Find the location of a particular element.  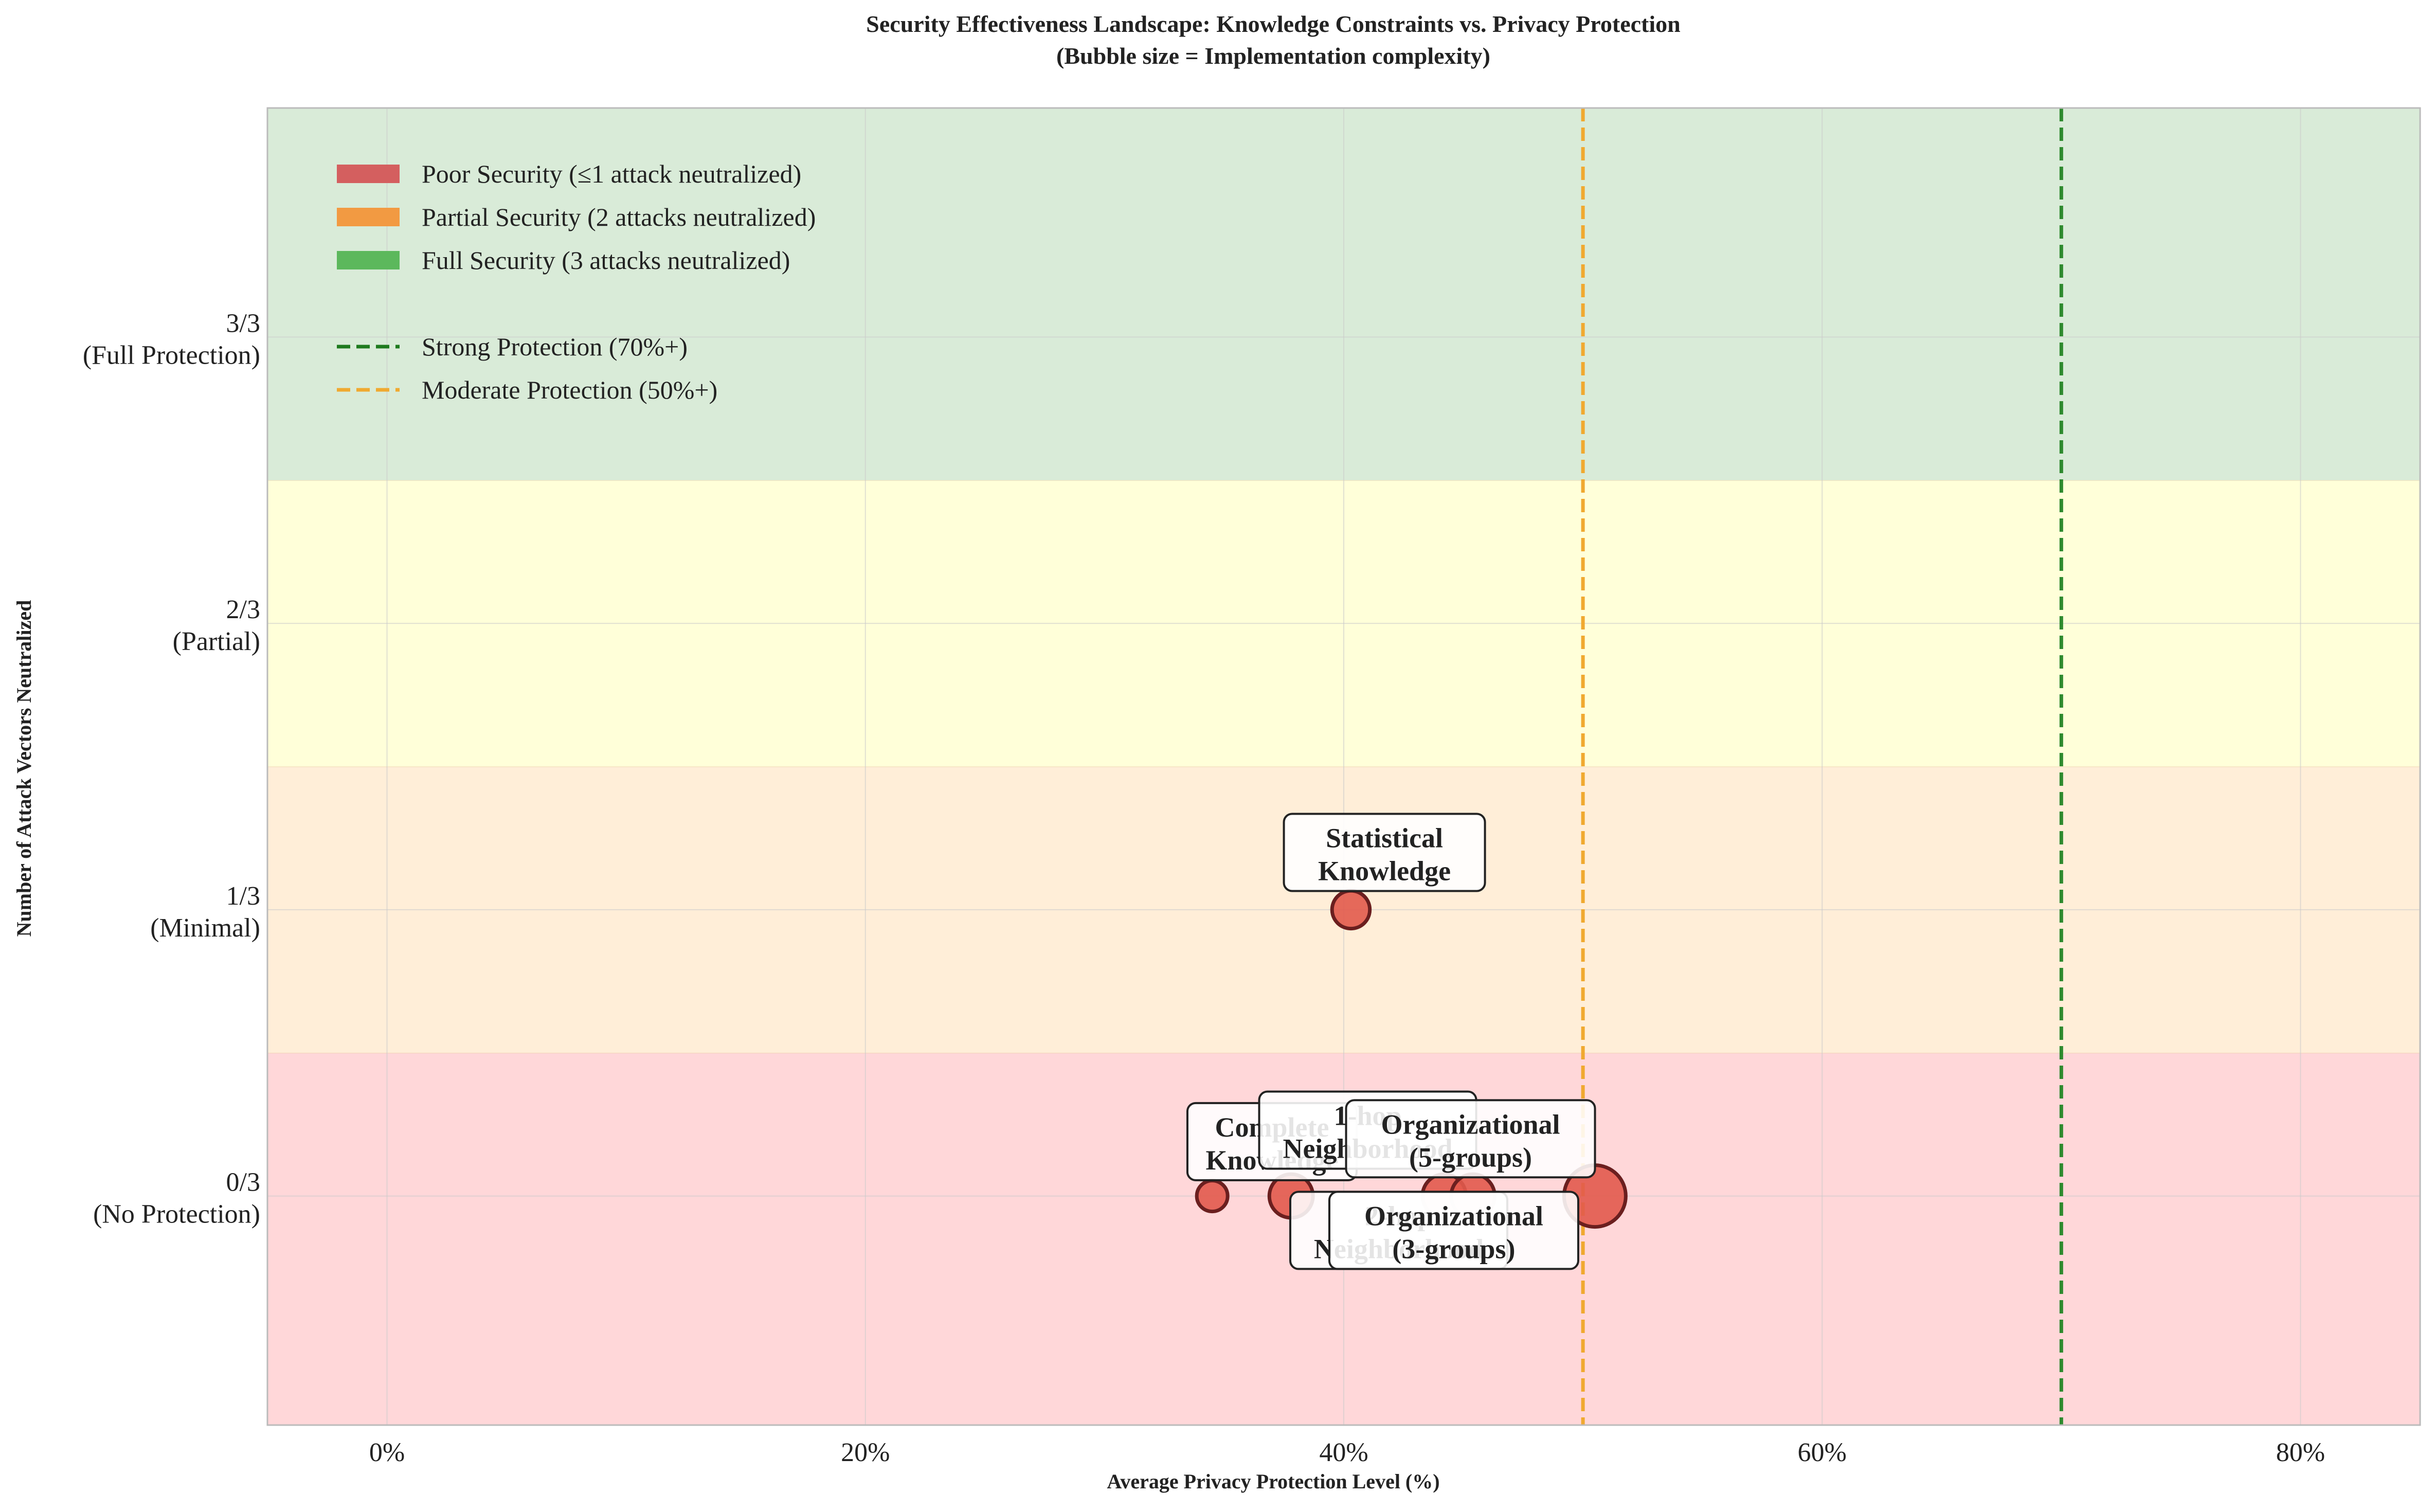

x-tick-label: 0% is located at coordinates (387, 1452).